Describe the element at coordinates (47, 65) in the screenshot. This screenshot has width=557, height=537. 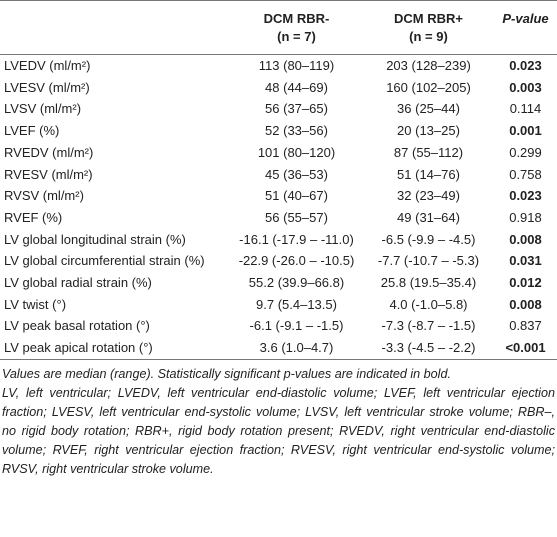
I see `row-label: LVEDV (ml/m²)` at that location.